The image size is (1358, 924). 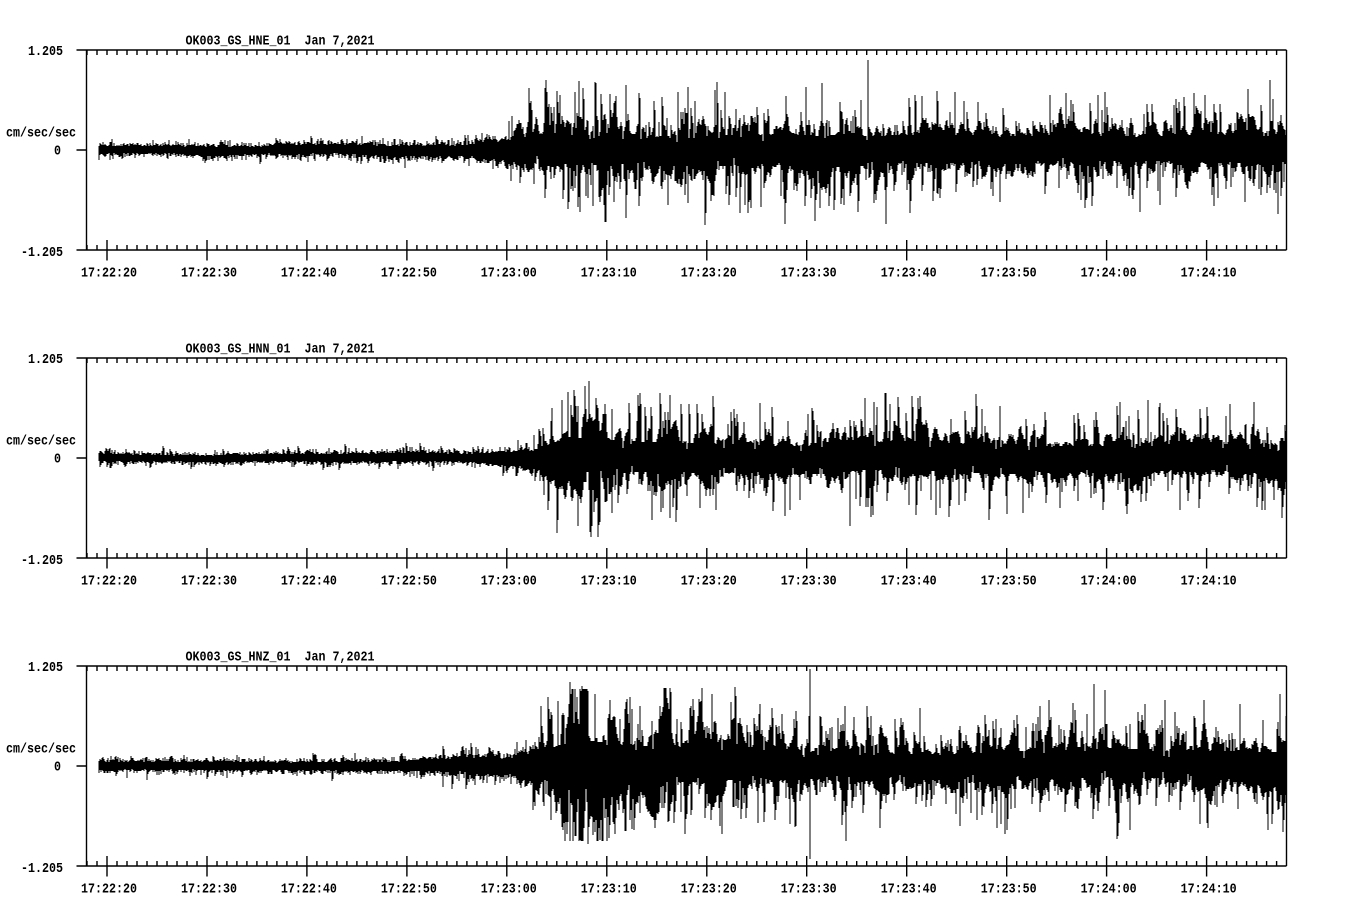 What do you see at coordinates (280, 658) in the screenshot?
I see `svg-text: OK003_GS_HNZ_01 Jan 7,2021` at bounding box center [280, 658].